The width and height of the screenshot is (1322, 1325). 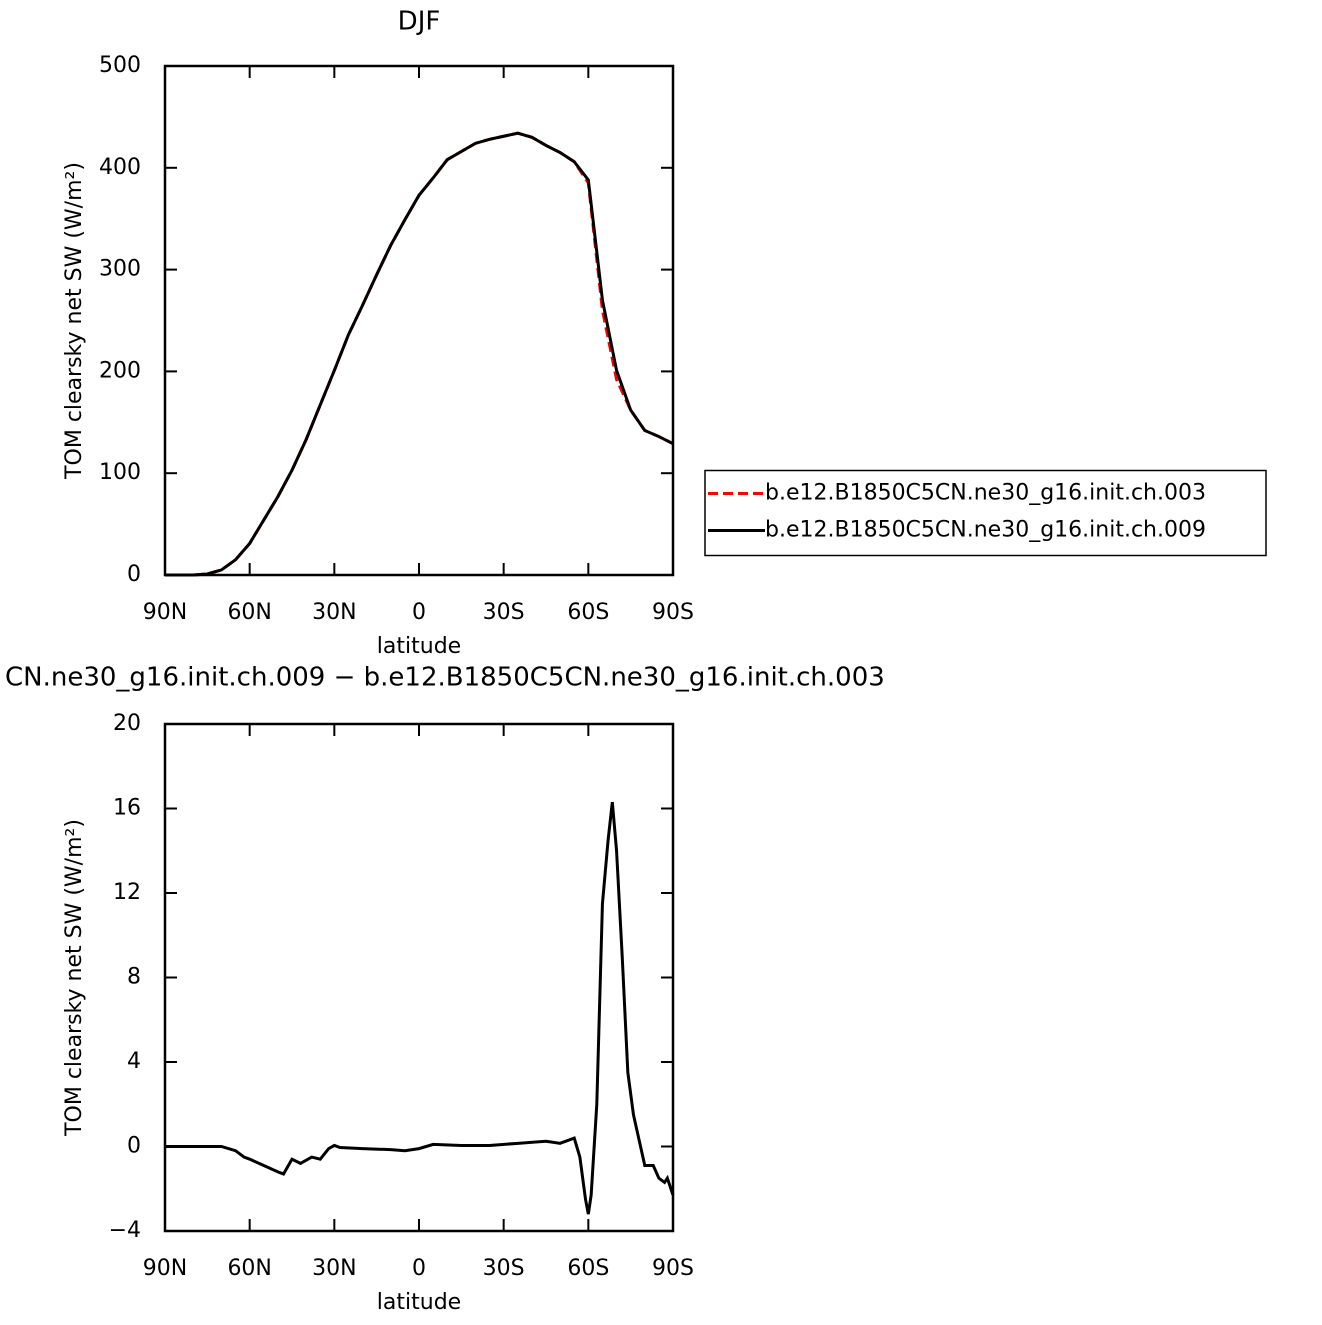 What do you see at coordinates (120, 167) in the screenshot?
I see `y-tick-label: 400` at bounding box center [120, 167].